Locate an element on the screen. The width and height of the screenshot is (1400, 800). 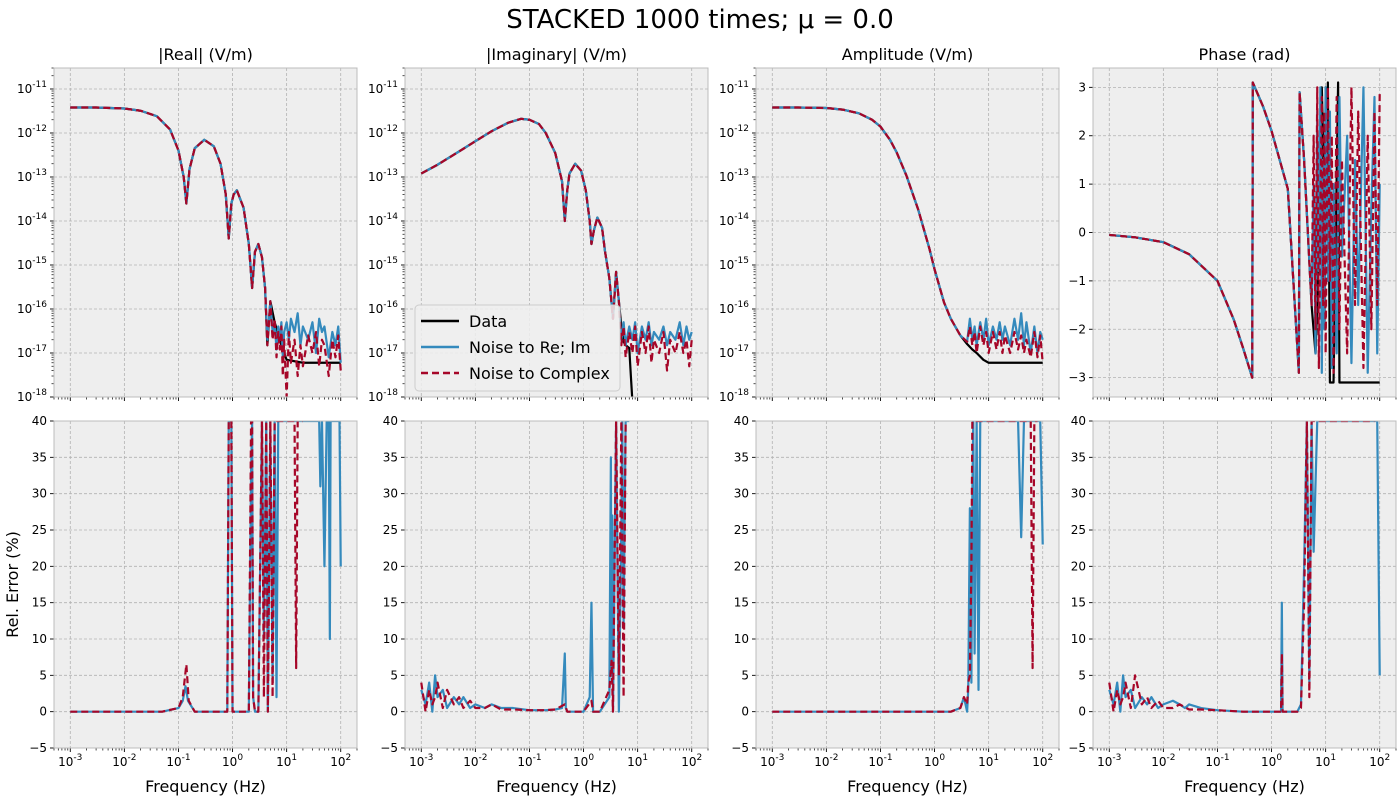
y-tick-label: 1 is located at coordinates (1082, 184).